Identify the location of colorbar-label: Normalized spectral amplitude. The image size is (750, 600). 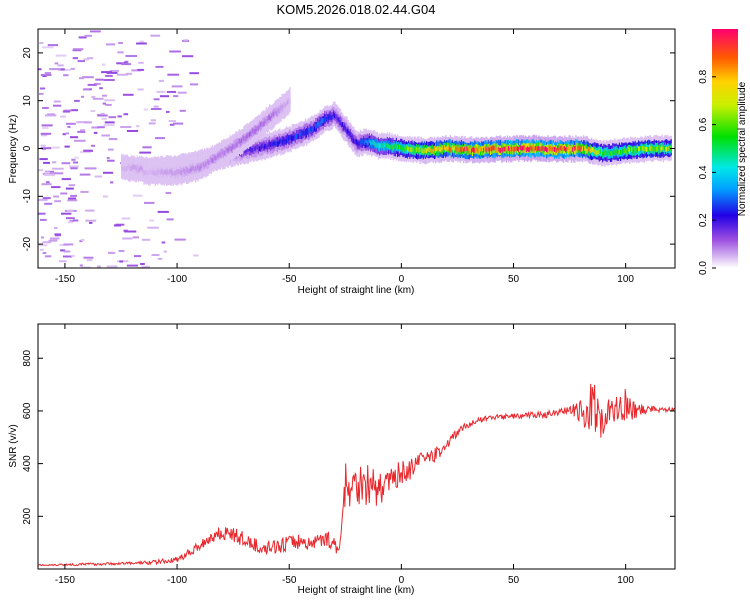
(742, 148).